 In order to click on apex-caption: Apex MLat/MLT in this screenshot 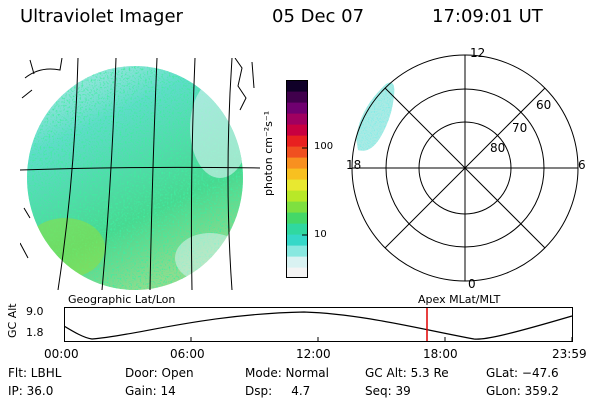, I will do `click(459, 299)`.